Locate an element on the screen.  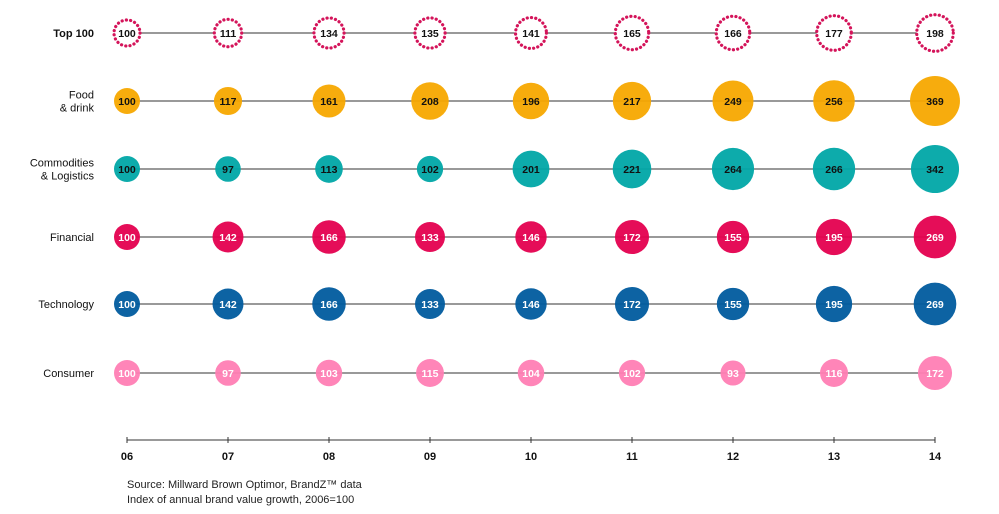
bubble-value-label: 97 is located at coordinates (228, 374).